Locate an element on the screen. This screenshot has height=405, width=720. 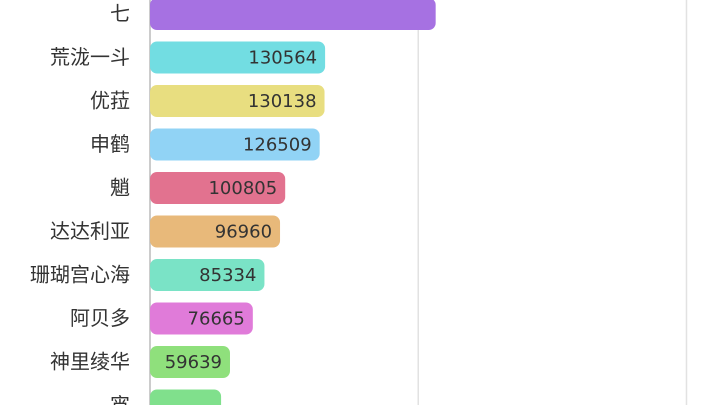
category-label: 魈 is located at coordinates (120, 188).